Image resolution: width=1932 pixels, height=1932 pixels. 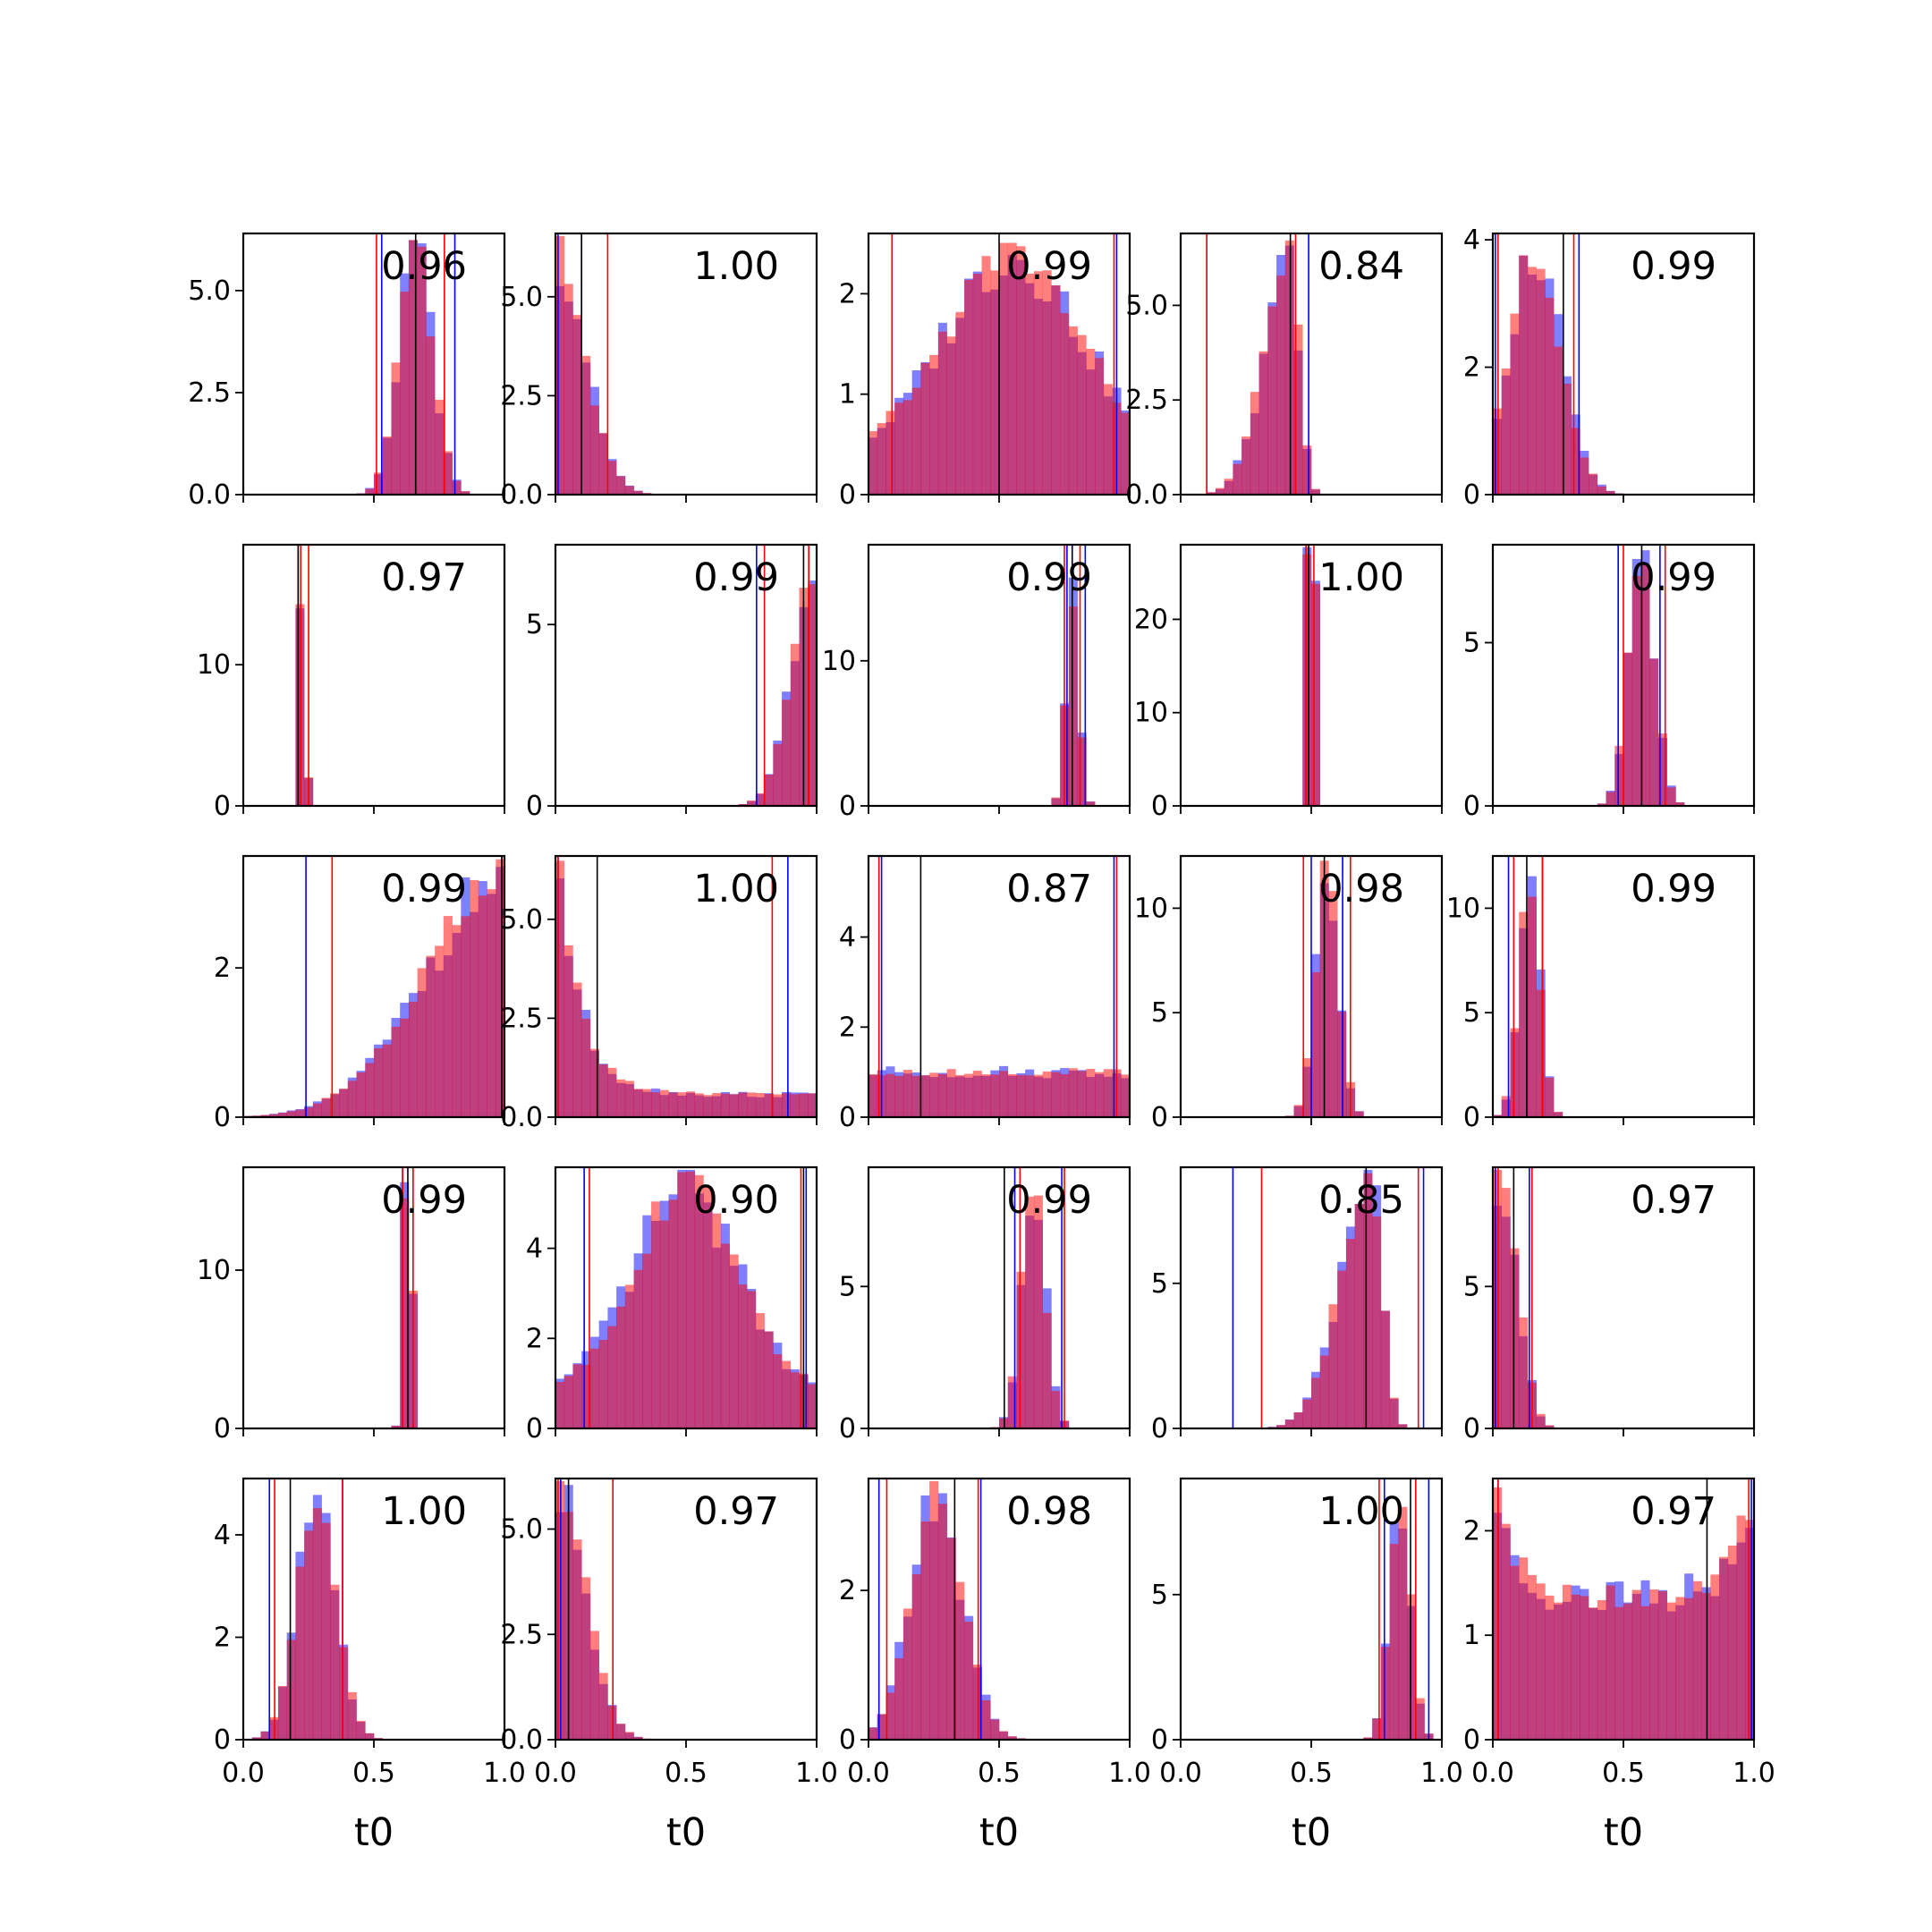 I want to click on panel-5-4: 0 5 0.0 0.5 1.0 t0 1.00, so click(x=1307, y=1666).